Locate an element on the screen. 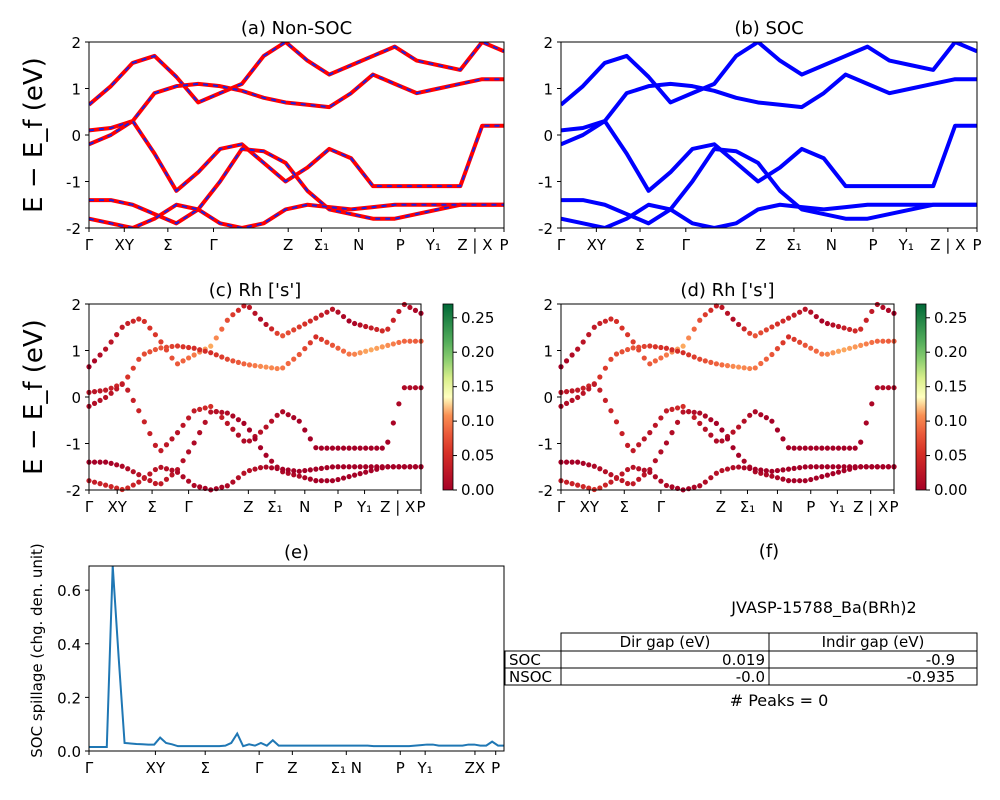 The image size is (1000, 800). y-tick-label: 2 is located at coordinates (76, 305).